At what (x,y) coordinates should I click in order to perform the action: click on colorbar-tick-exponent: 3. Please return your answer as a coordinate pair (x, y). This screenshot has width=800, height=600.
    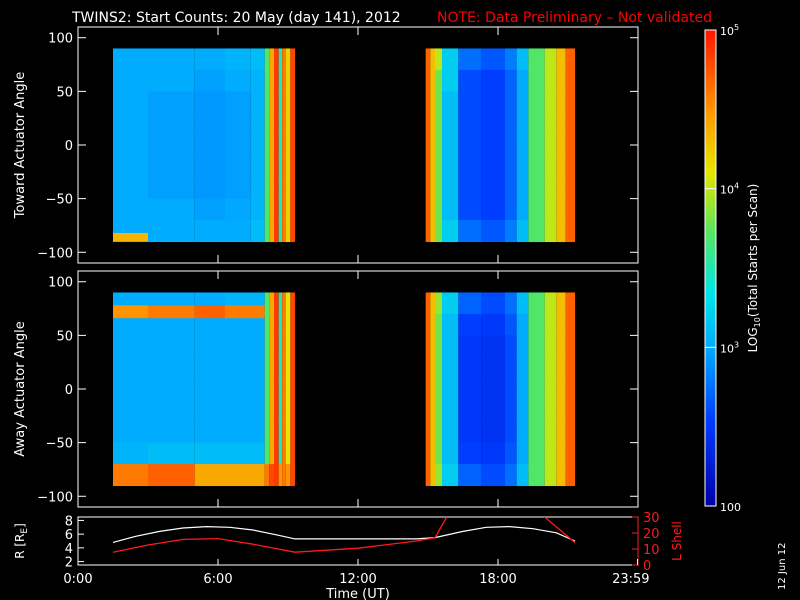
    Looking at the image, I should click on (736, 344).